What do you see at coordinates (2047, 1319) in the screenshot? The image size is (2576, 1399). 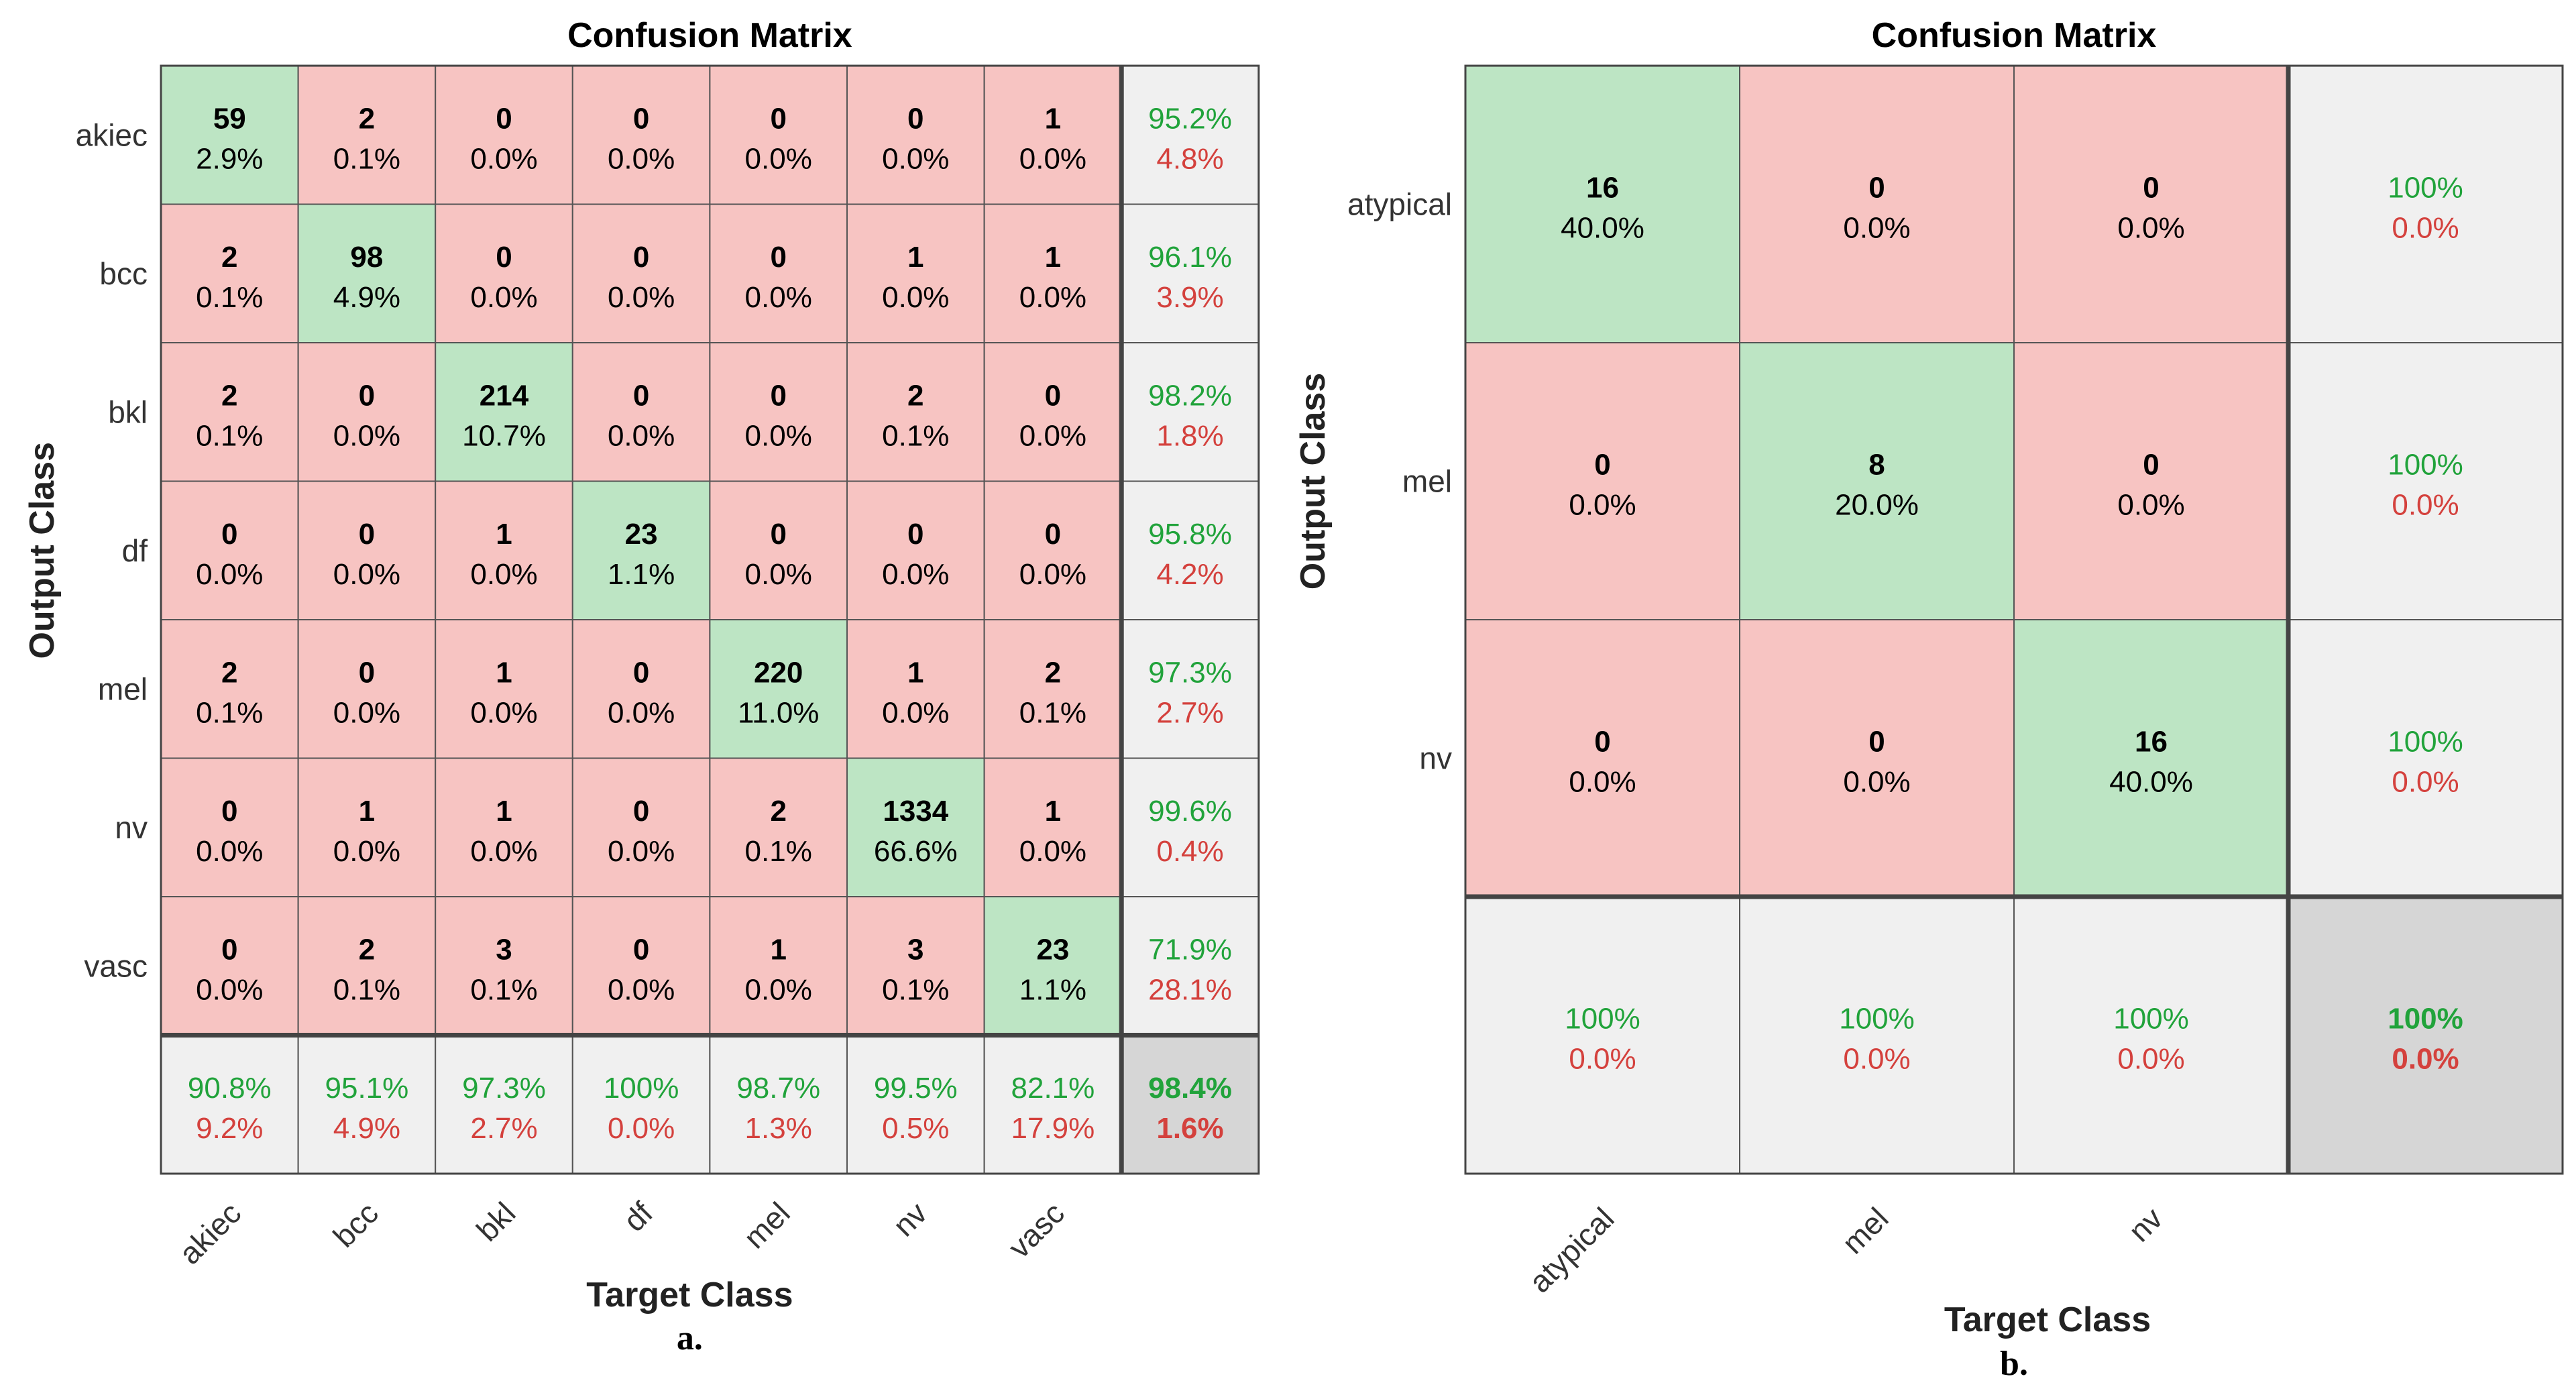 I see `x-axis-title: Target Class` at bounding box center [2047, 1319].